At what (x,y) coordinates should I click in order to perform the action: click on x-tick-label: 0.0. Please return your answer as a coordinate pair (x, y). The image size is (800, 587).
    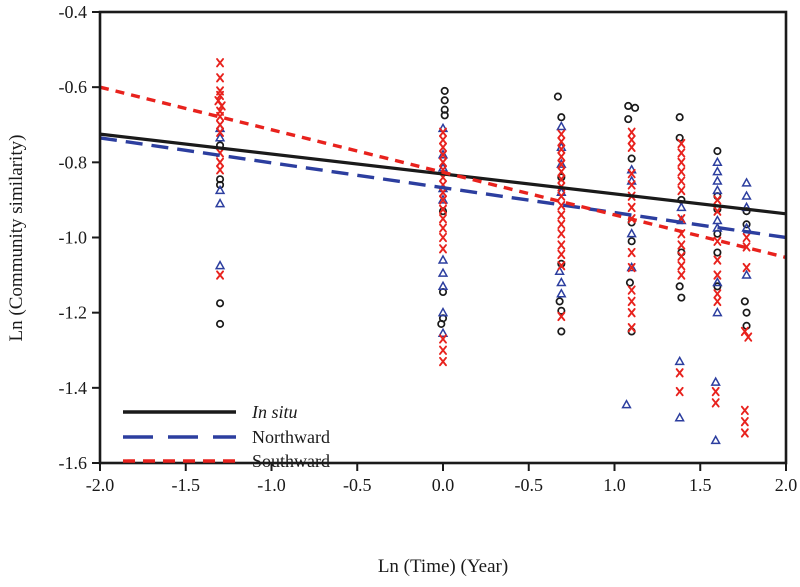
    Looking at the image, I should click on (443, 485).